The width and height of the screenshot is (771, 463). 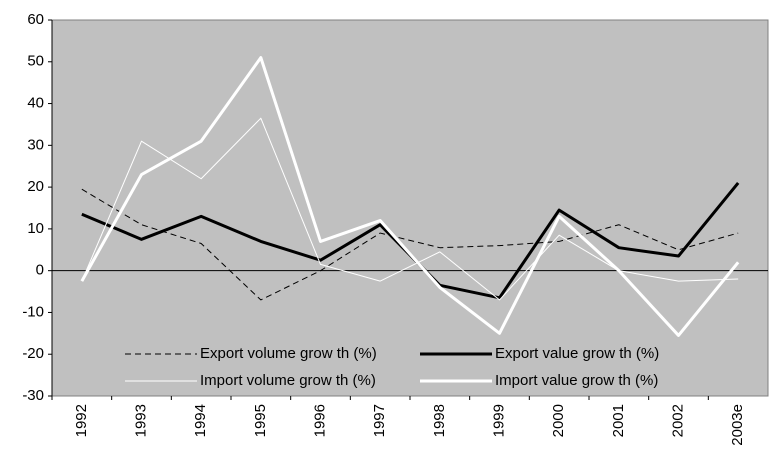 I want to click on y-tick-label: 0, so click(x=40, y=270).